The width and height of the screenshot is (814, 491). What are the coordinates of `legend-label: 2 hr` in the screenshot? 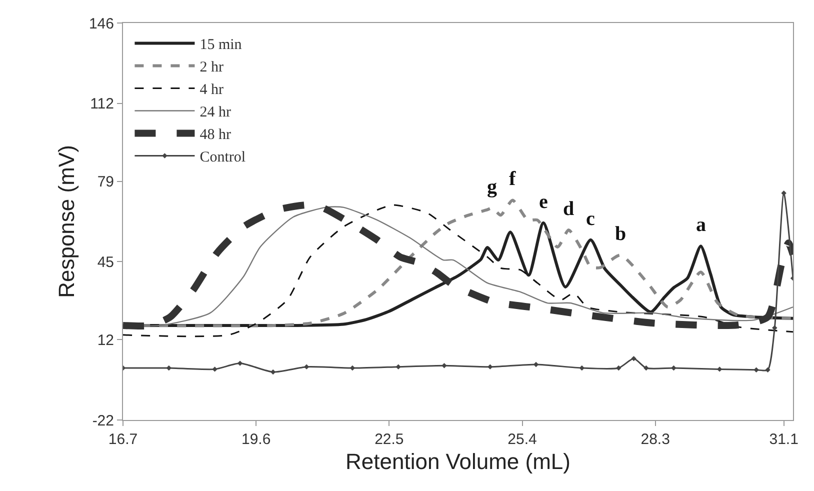 It's located at (212, 68).